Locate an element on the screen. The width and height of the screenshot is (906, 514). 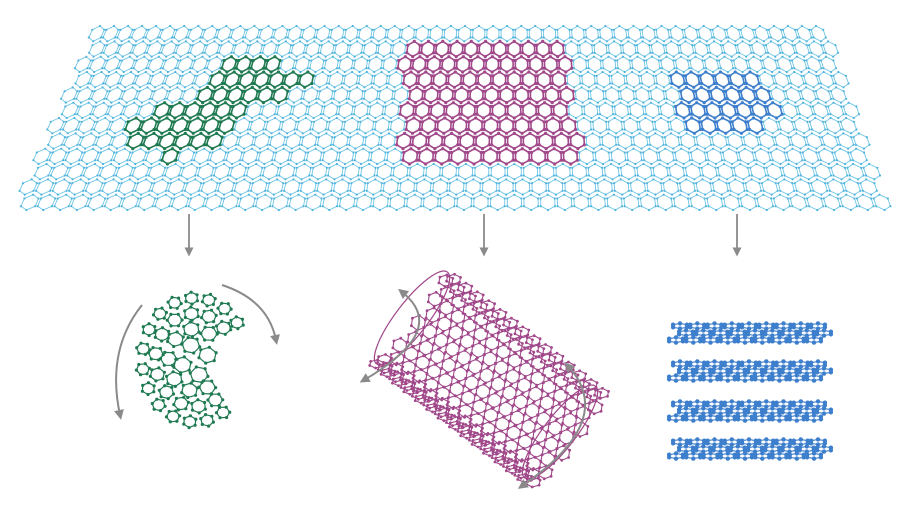
rolling-arrows-nanotube is located at coordinates (473, 388).